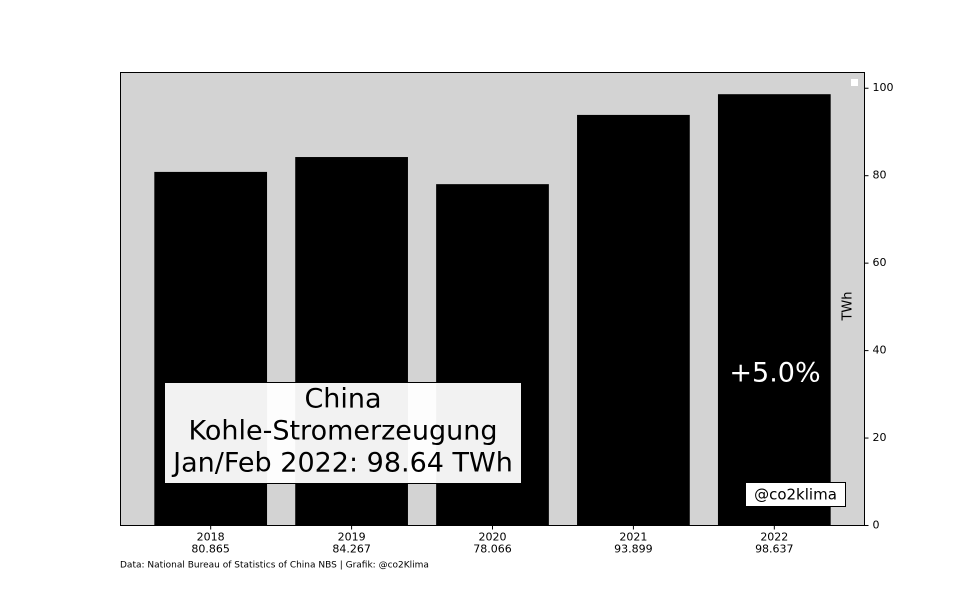  Describe the element at coordinates (342, 463) in the screenshot. I see `annotation-line: Jan/Feb 2022: 98.64 TWh` at that location.